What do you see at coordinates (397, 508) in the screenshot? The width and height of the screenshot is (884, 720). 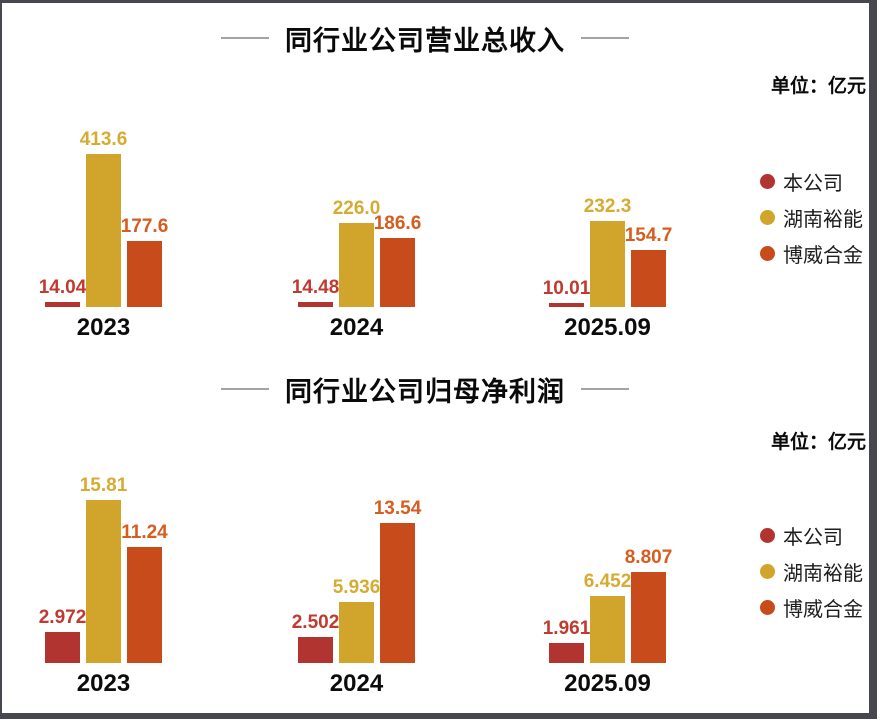 I see `bar-value-label: 13.54` at bounding box center [397, 508].